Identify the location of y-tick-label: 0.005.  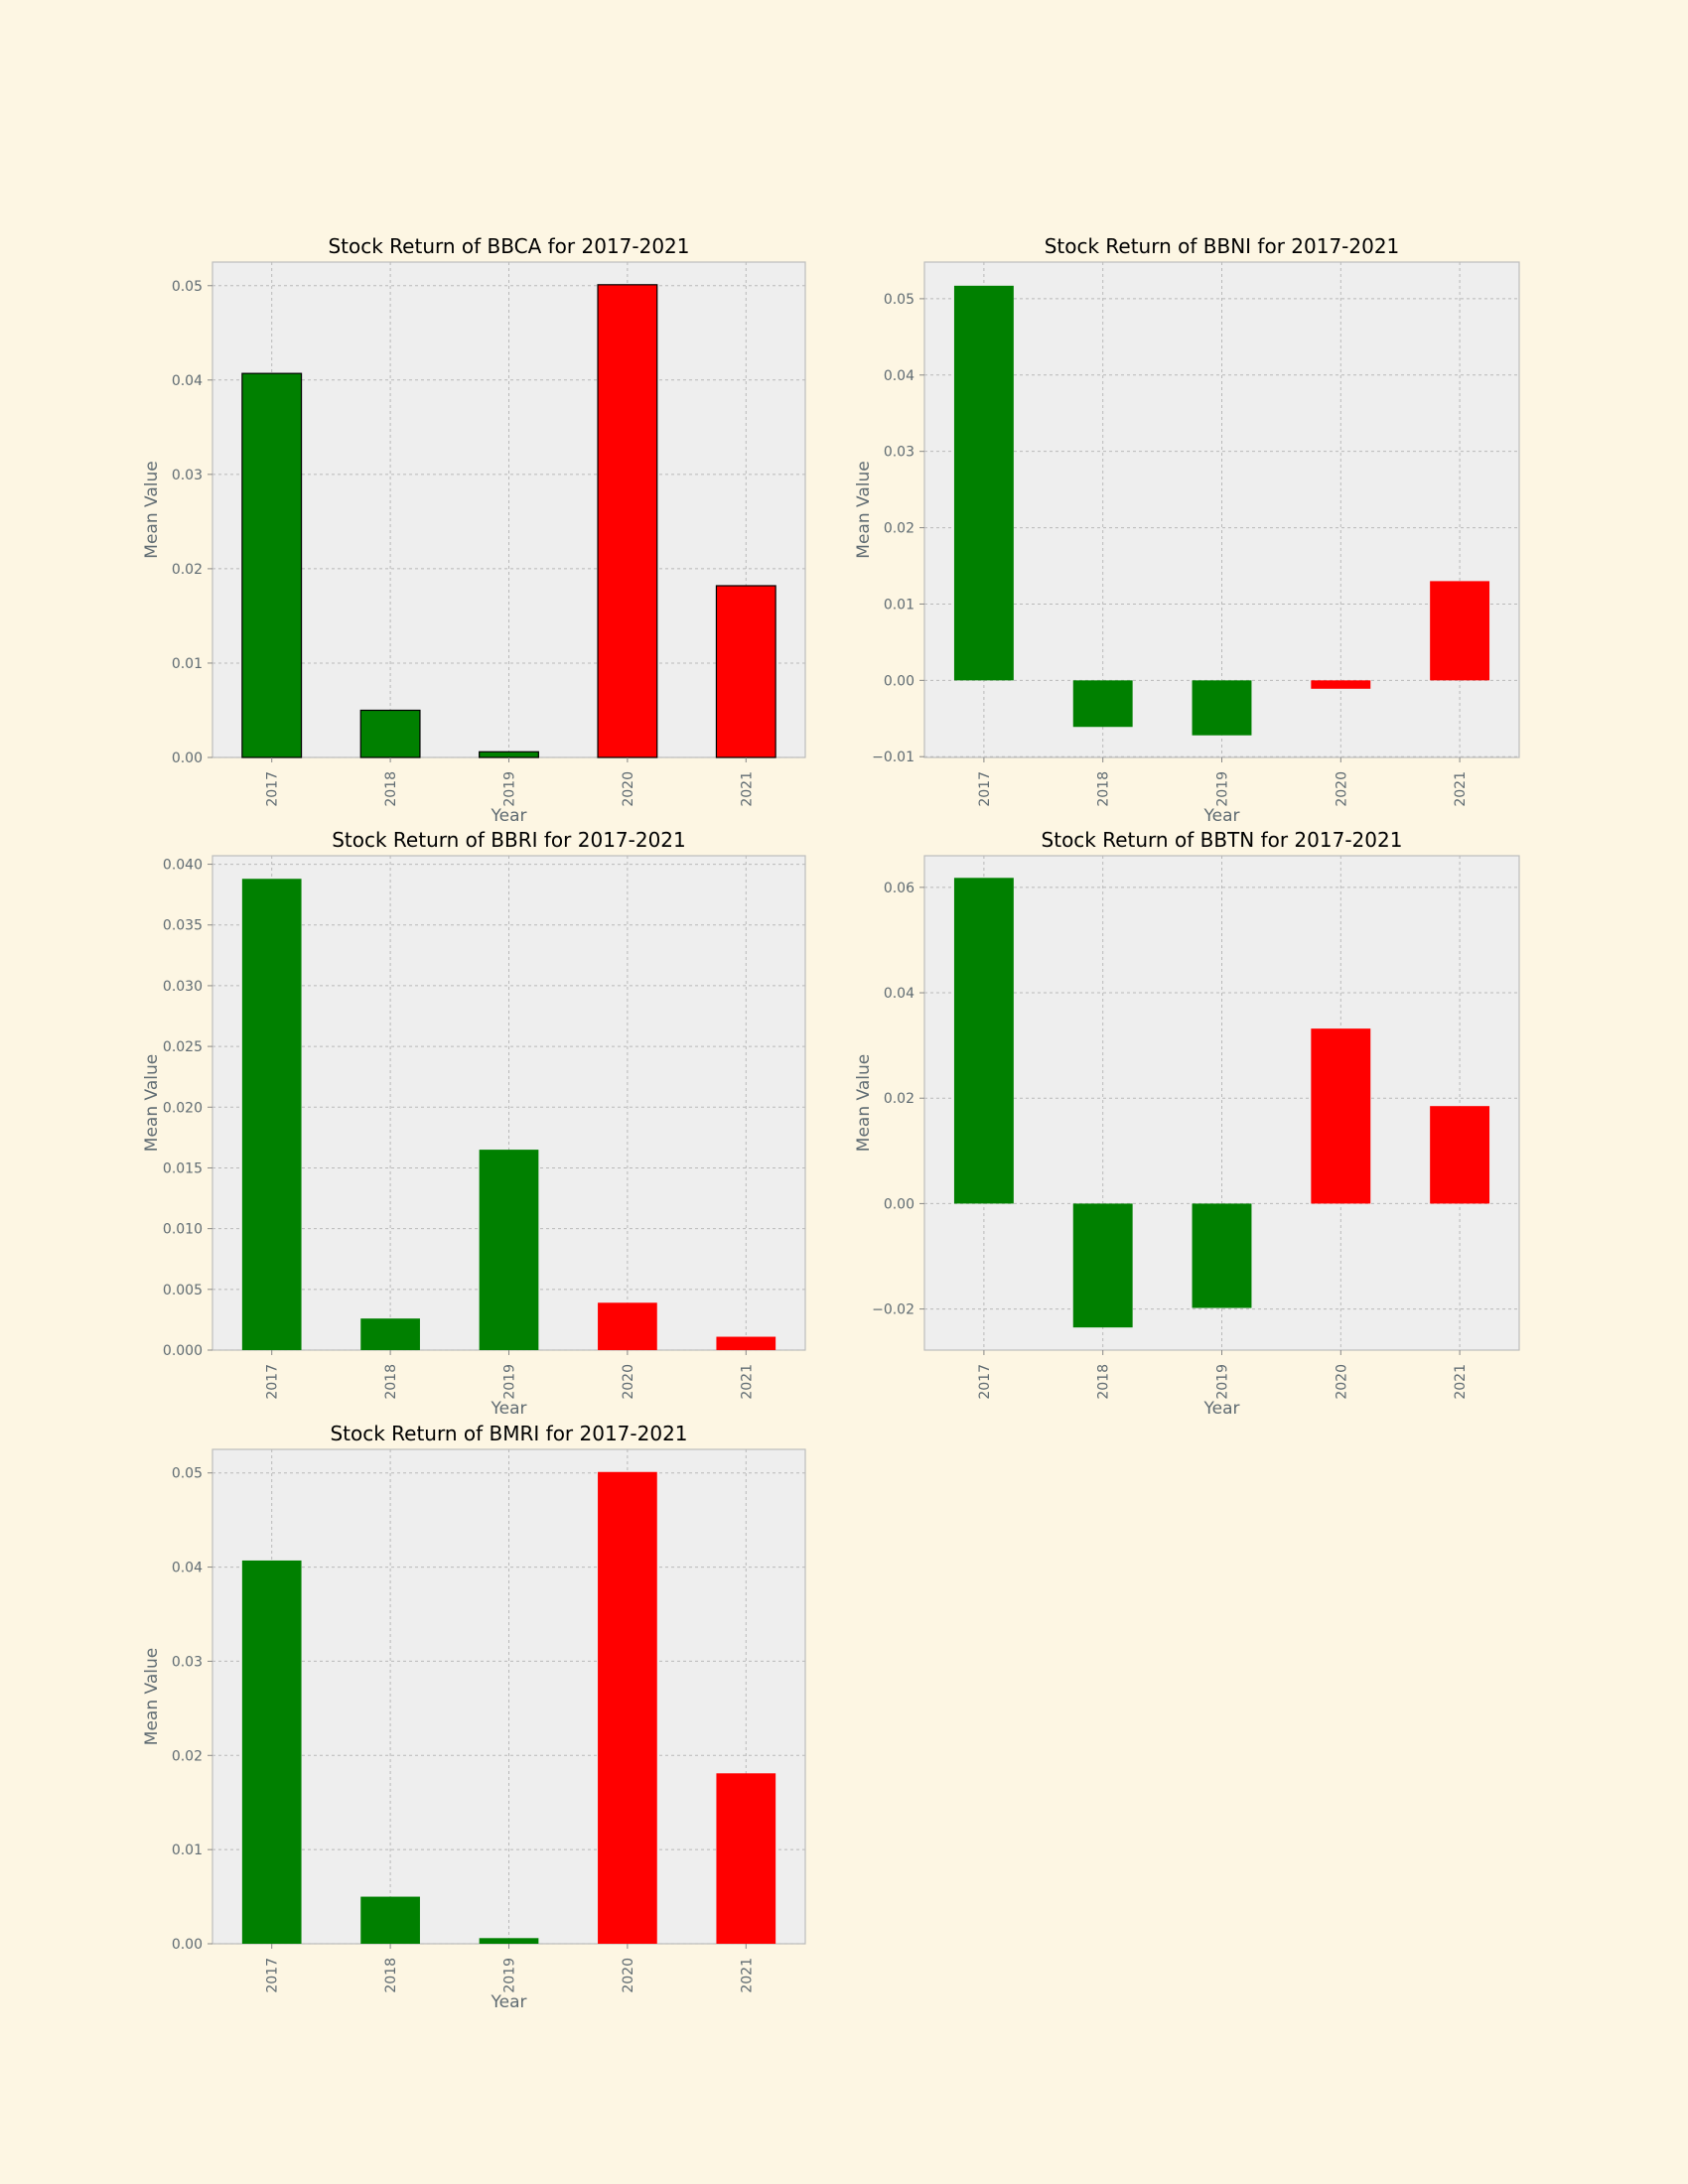
(183, 1290).